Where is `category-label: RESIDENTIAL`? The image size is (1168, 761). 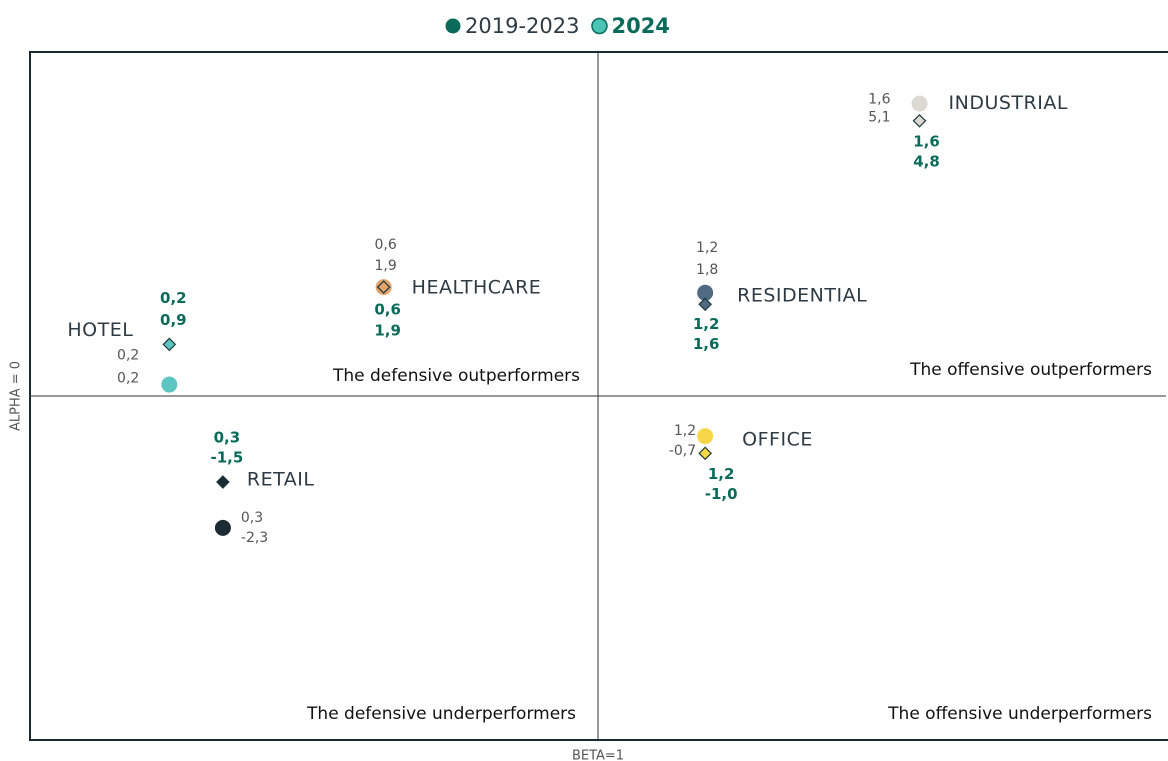
category-label: RESIDENTIAL is located at coordinates (802, 295).